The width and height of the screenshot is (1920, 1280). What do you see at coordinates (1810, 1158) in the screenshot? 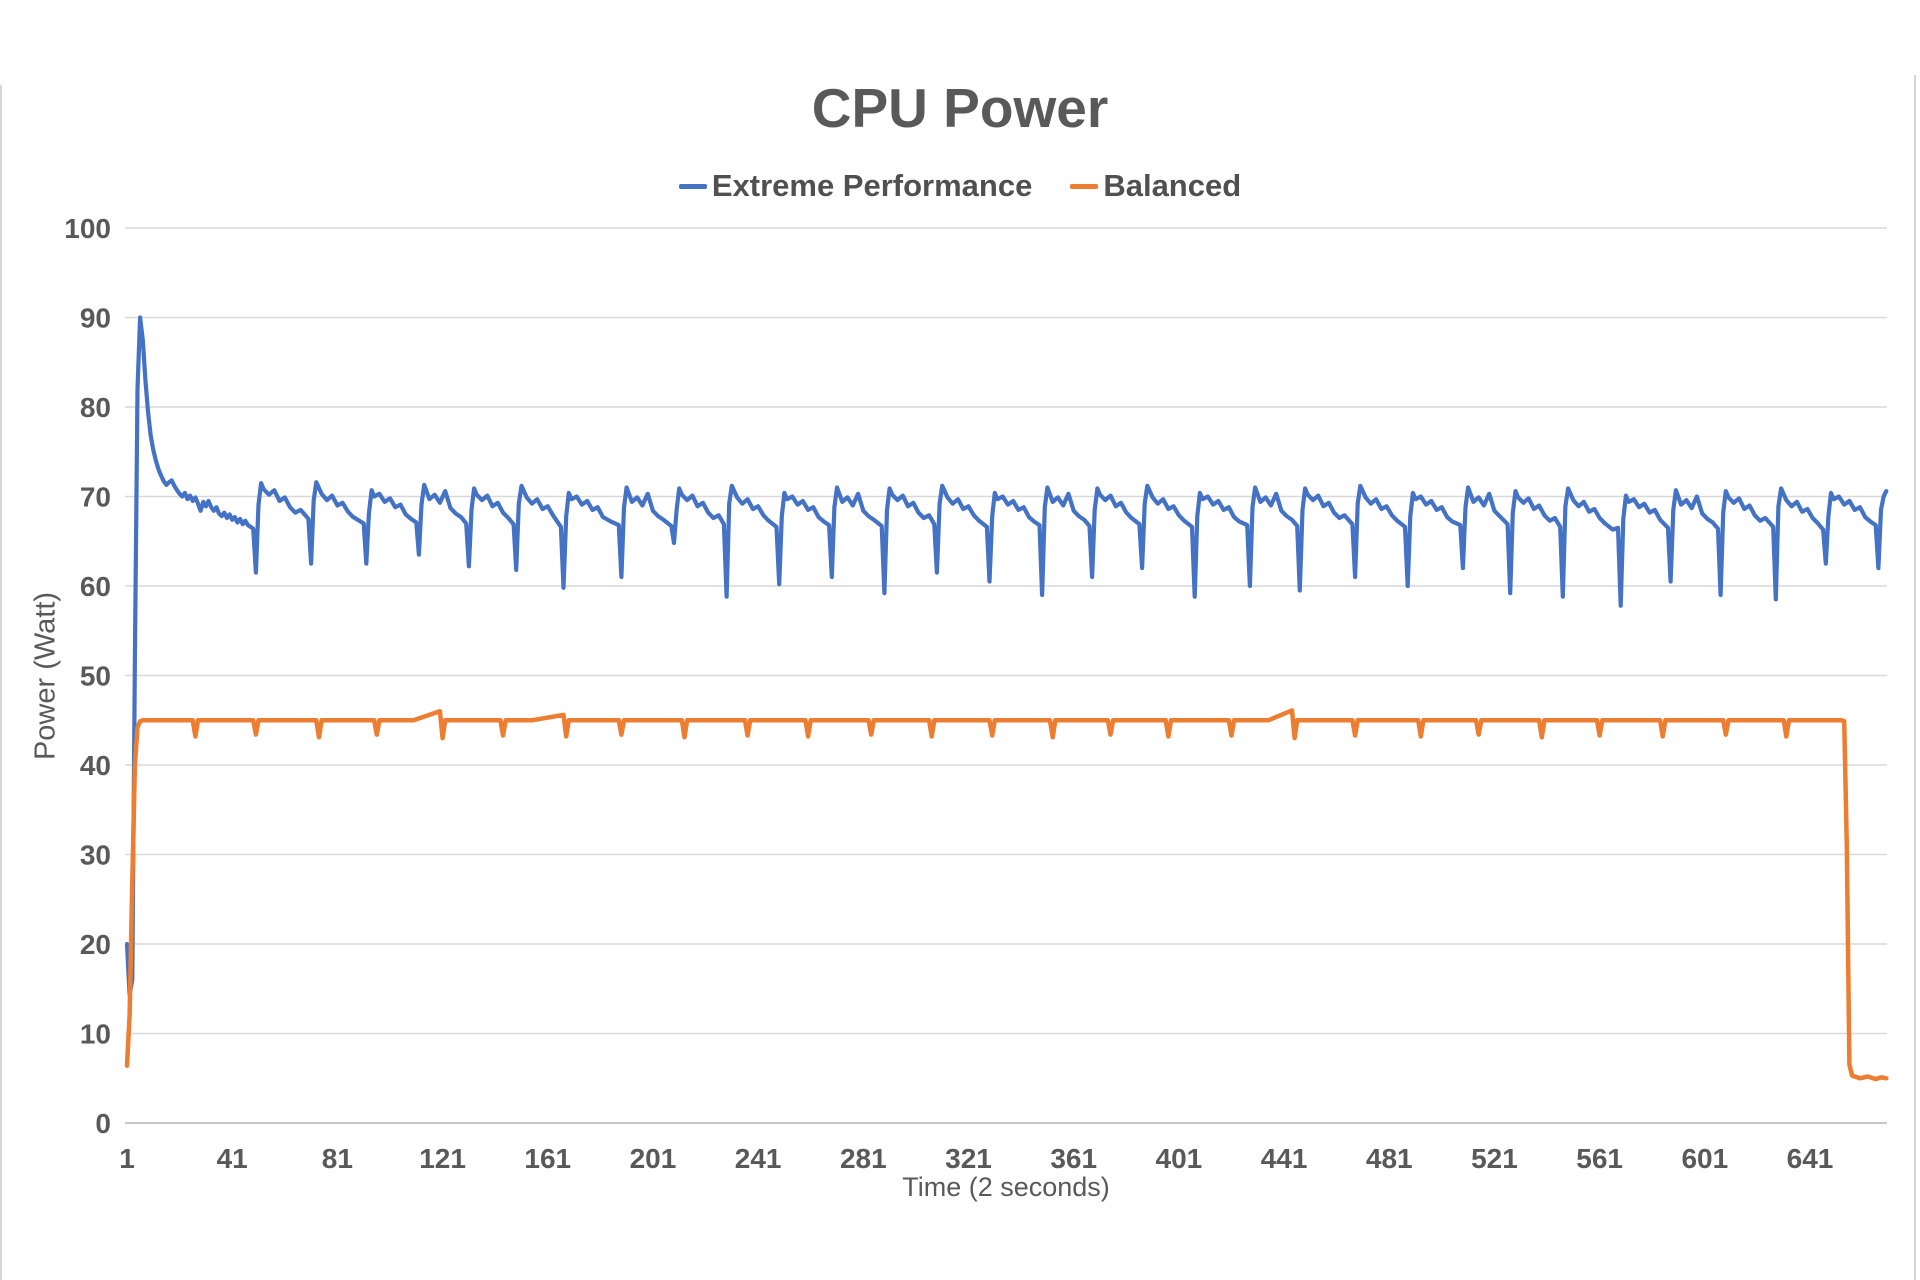
I see `x-tick-label: 641` at bounding box center [1810, 1158].